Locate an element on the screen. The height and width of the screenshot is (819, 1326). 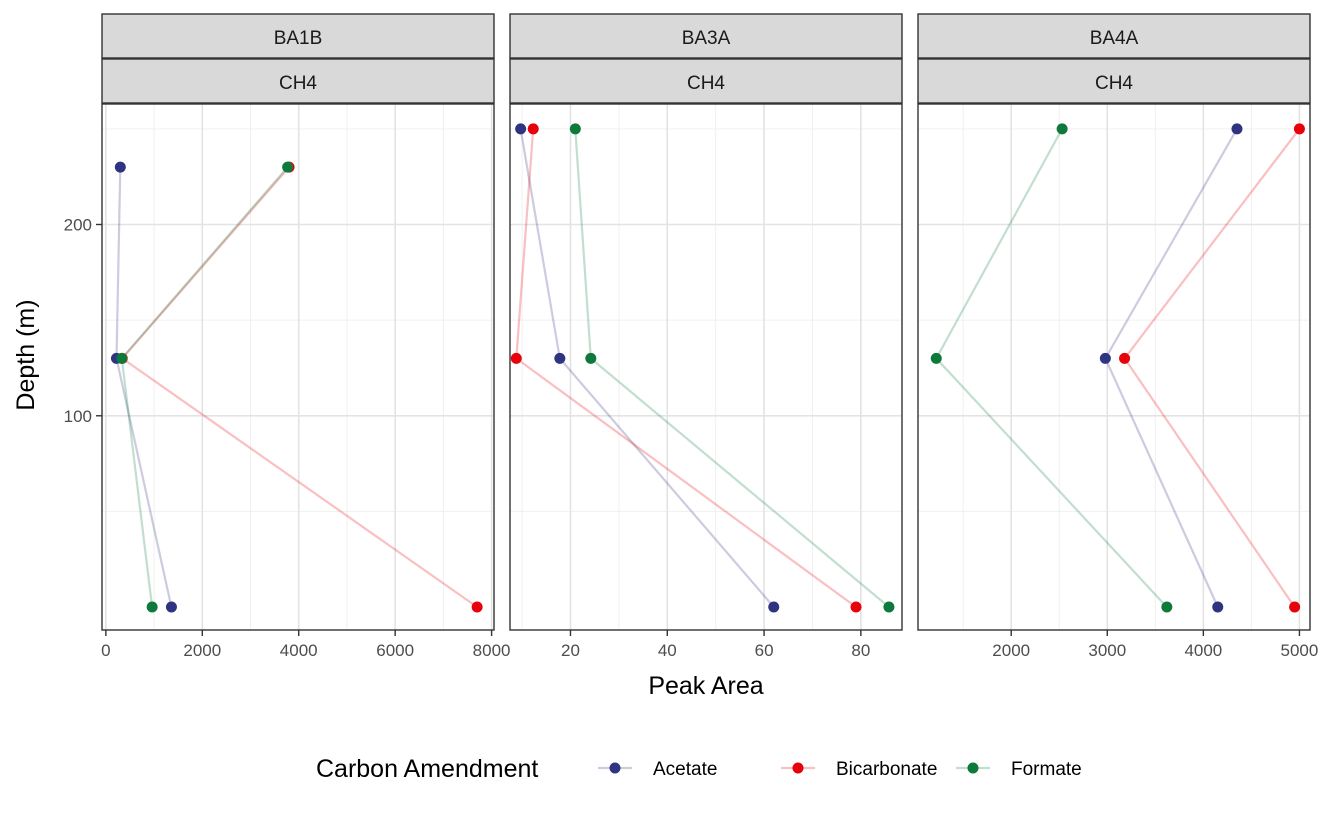
x-tick-label: 5000 is located at coordinates (1300, 650).